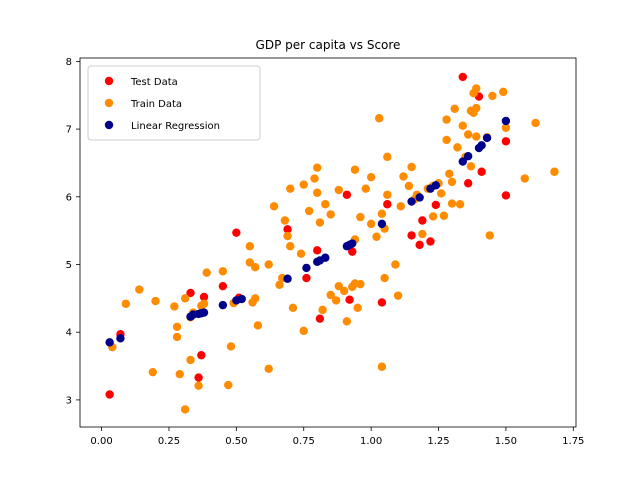  What do you see at coordinates (69, 130) in the screenshot?
I see `y-tick-label: 7` at bounding box center [69, 130].